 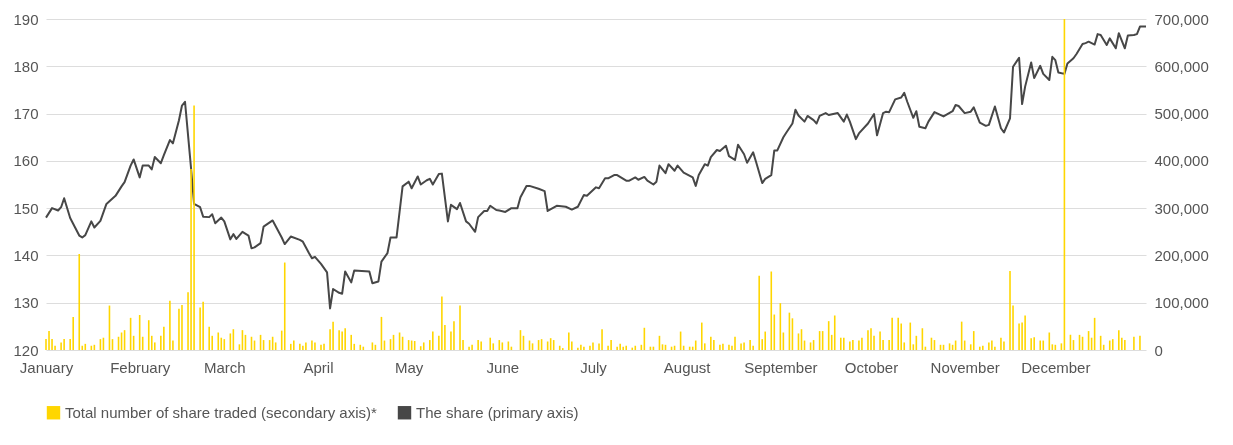 I want to click on y-tick-label: 150, so click(x=26, y=208).